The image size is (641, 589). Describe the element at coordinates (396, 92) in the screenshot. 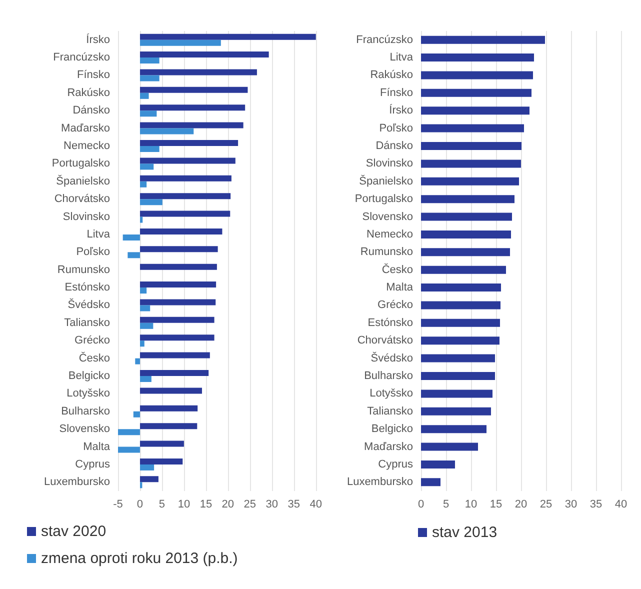

I see `y-tick-label: Fínsko` at that location.